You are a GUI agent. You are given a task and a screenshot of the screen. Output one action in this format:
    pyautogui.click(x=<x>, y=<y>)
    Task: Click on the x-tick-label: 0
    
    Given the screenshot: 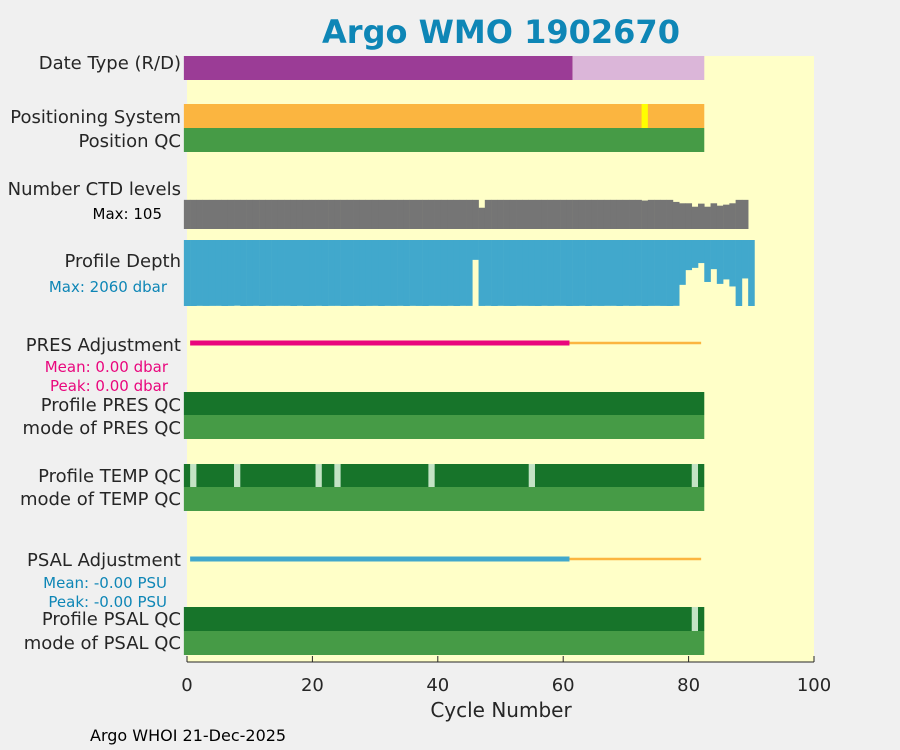 What is the action you would take?
    pyautogui.click(x=186, y=685)
    